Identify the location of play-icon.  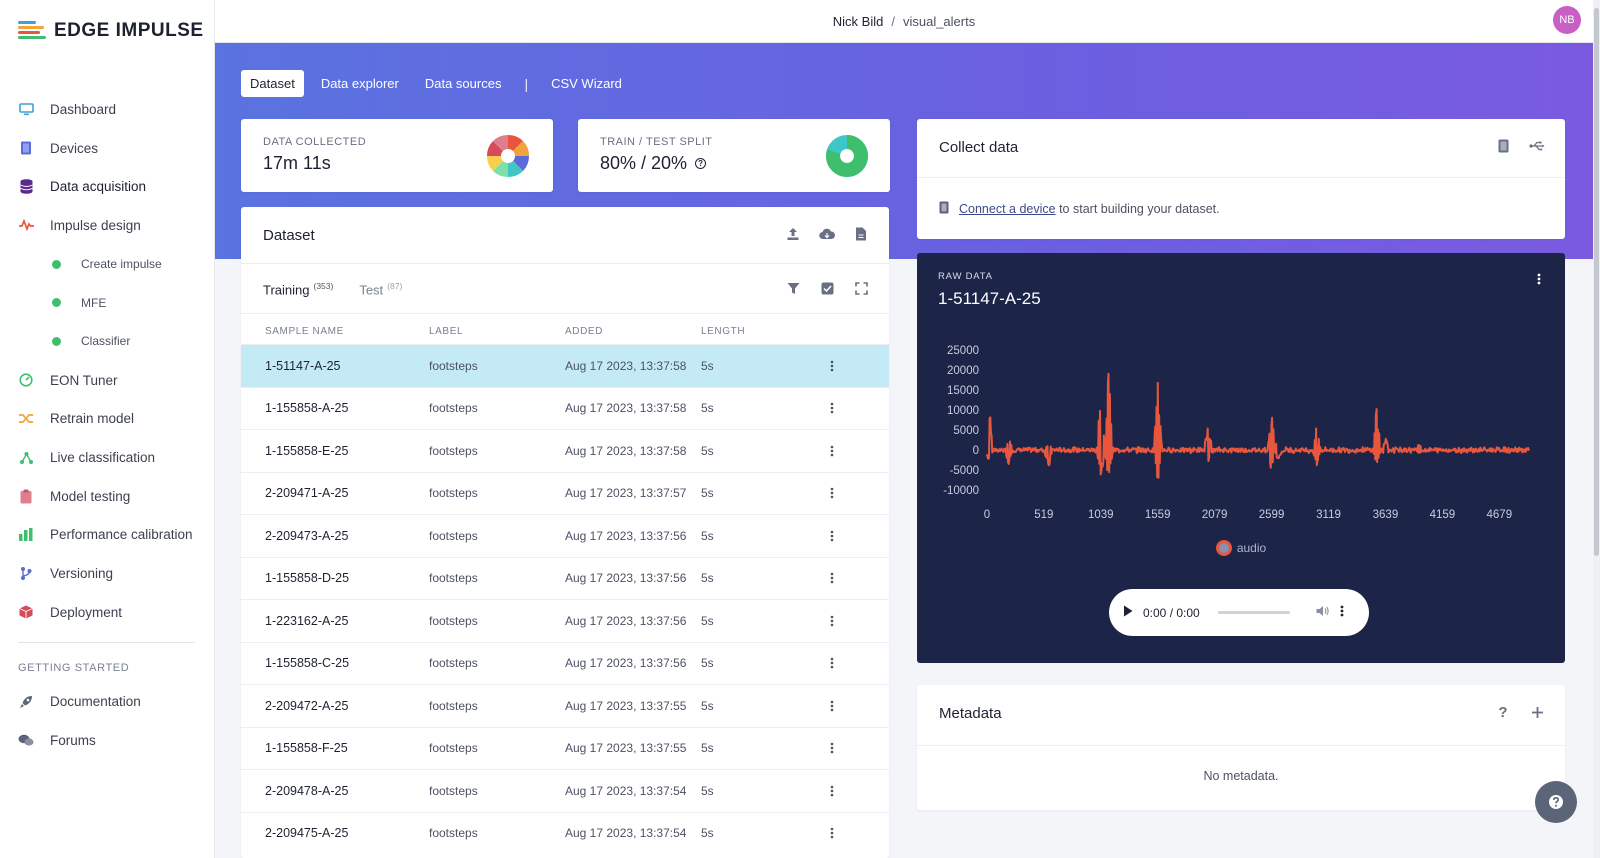
(1128, 612).